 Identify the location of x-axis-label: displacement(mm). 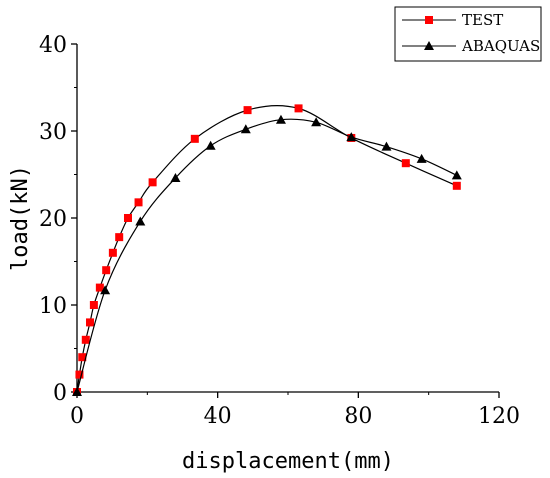
(288, 461).